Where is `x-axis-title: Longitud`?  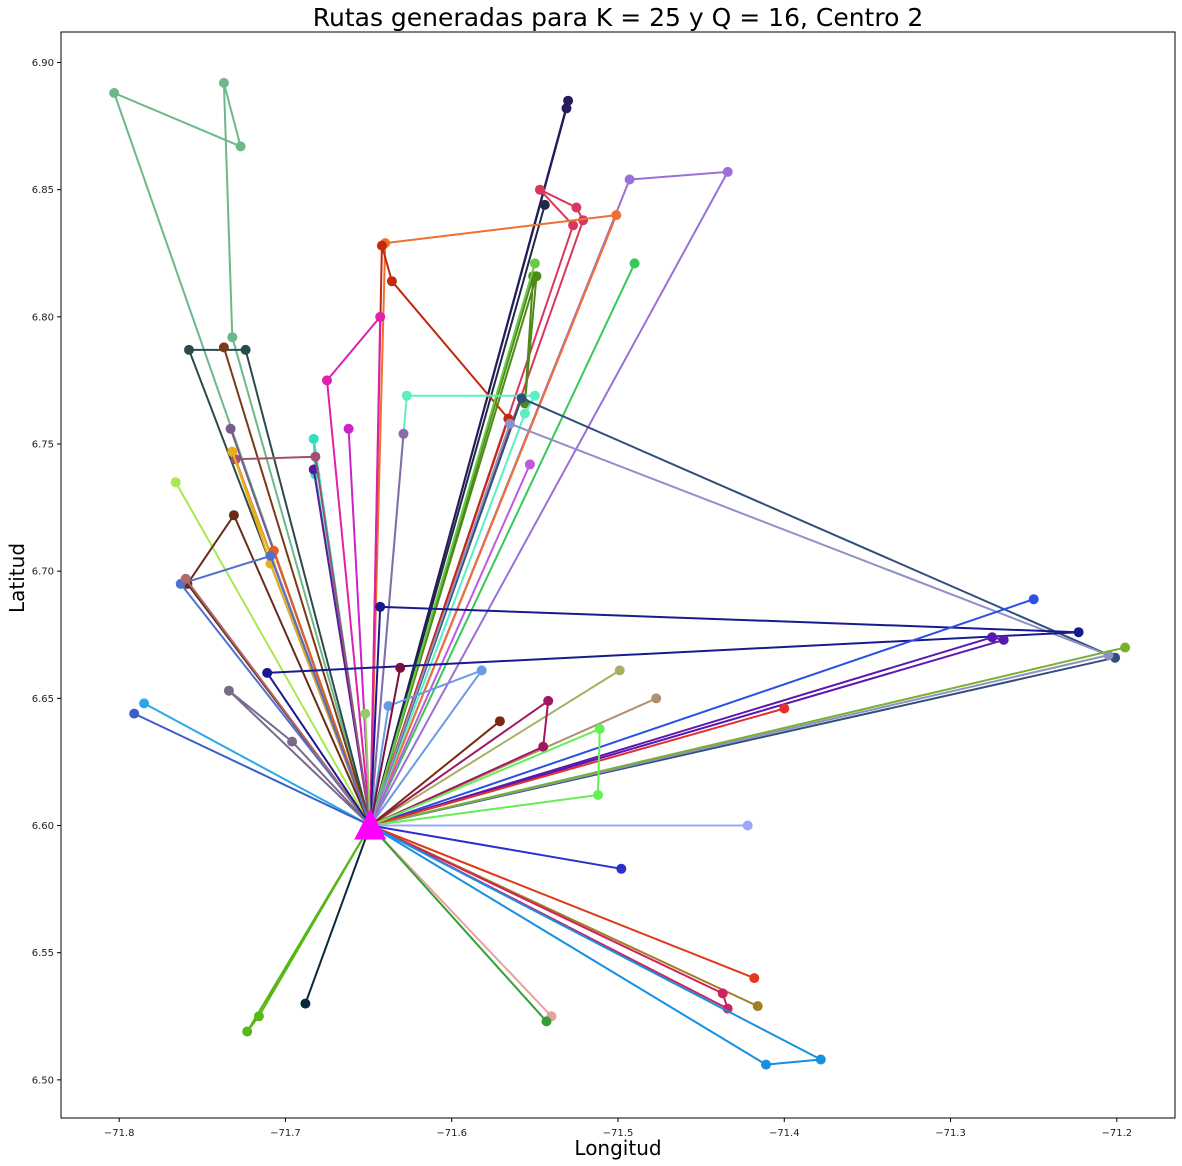
x-axis-title: Longitud is located at coordinates (617, 1148).